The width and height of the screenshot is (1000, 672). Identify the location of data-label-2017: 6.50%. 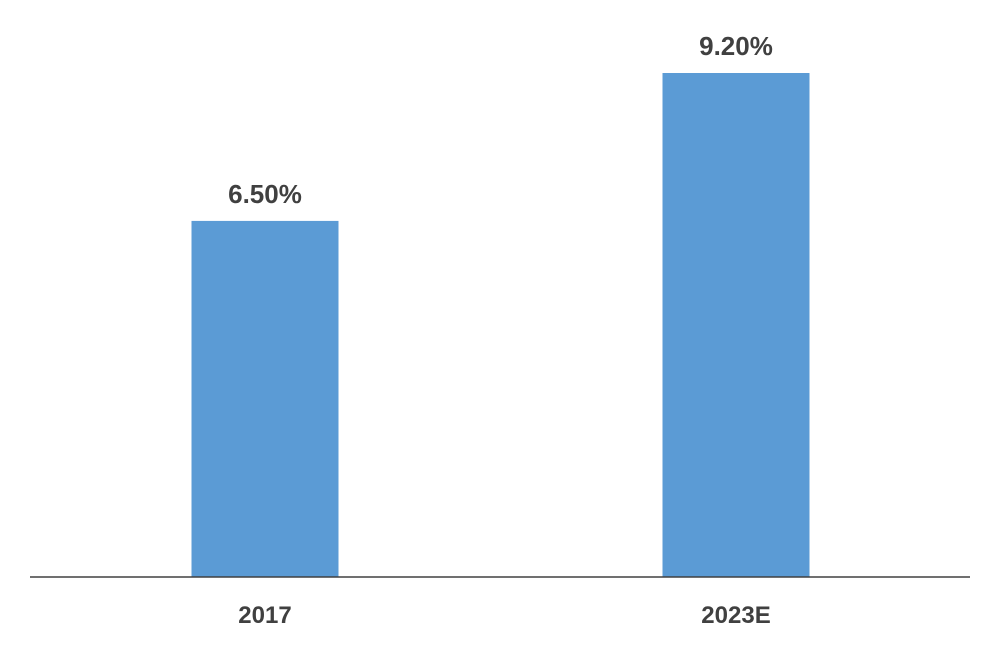
(265, 194).